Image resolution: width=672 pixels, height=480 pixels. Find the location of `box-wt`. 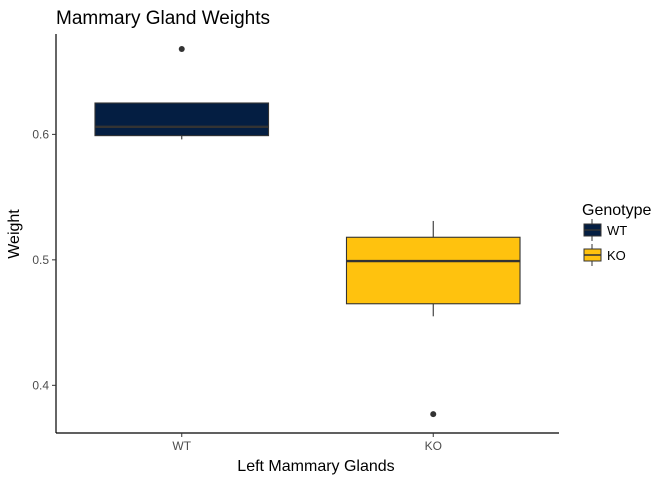

box-wt is located at coordinates (182, 93).